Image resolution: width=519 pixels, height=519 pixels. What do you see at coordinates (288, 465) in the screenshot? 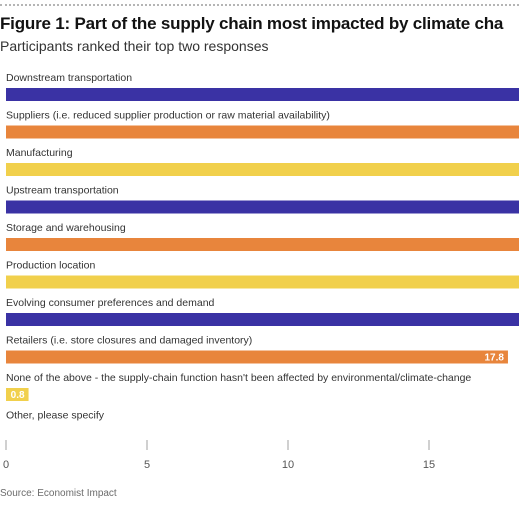
I see `x-tick-label: 10` at bounding box center [288, 465].